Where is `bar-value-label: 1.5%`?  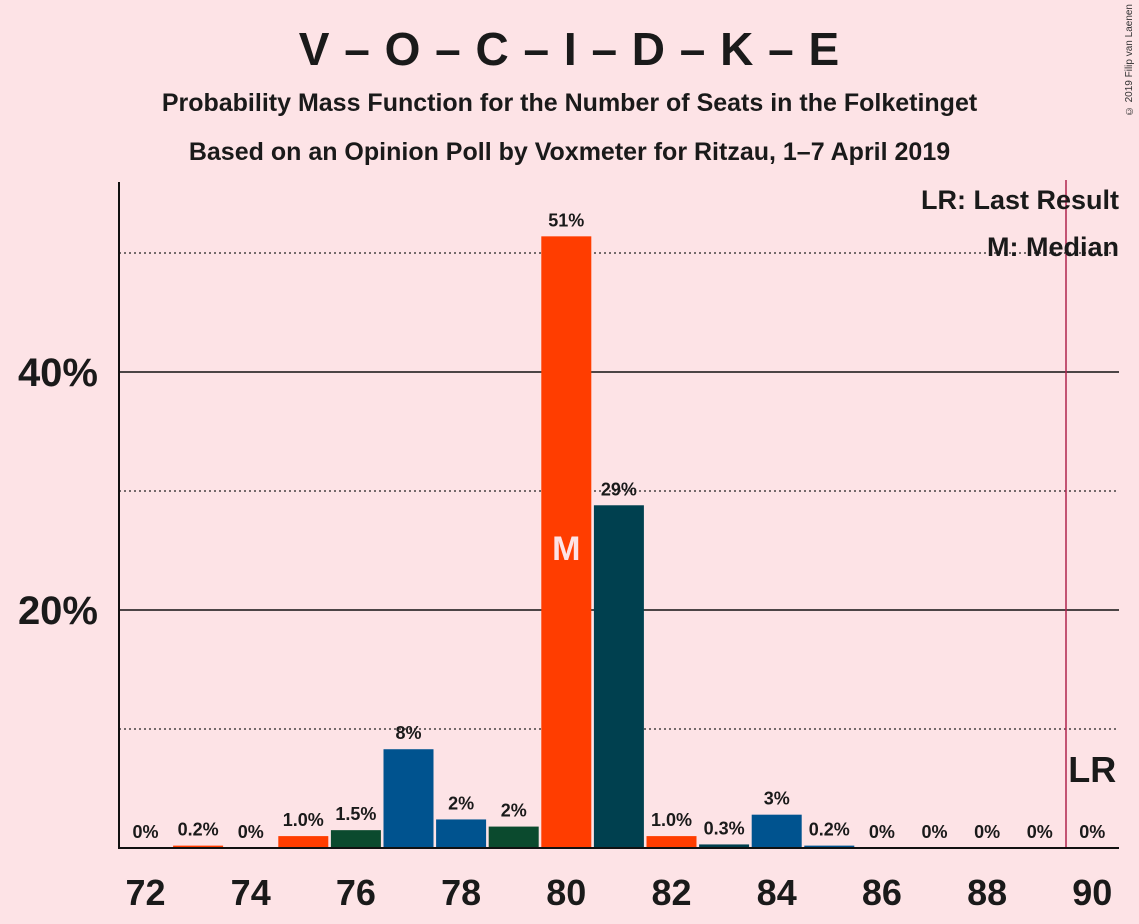 bar-value-label: 1.5% is located at coordinates (355, 814).